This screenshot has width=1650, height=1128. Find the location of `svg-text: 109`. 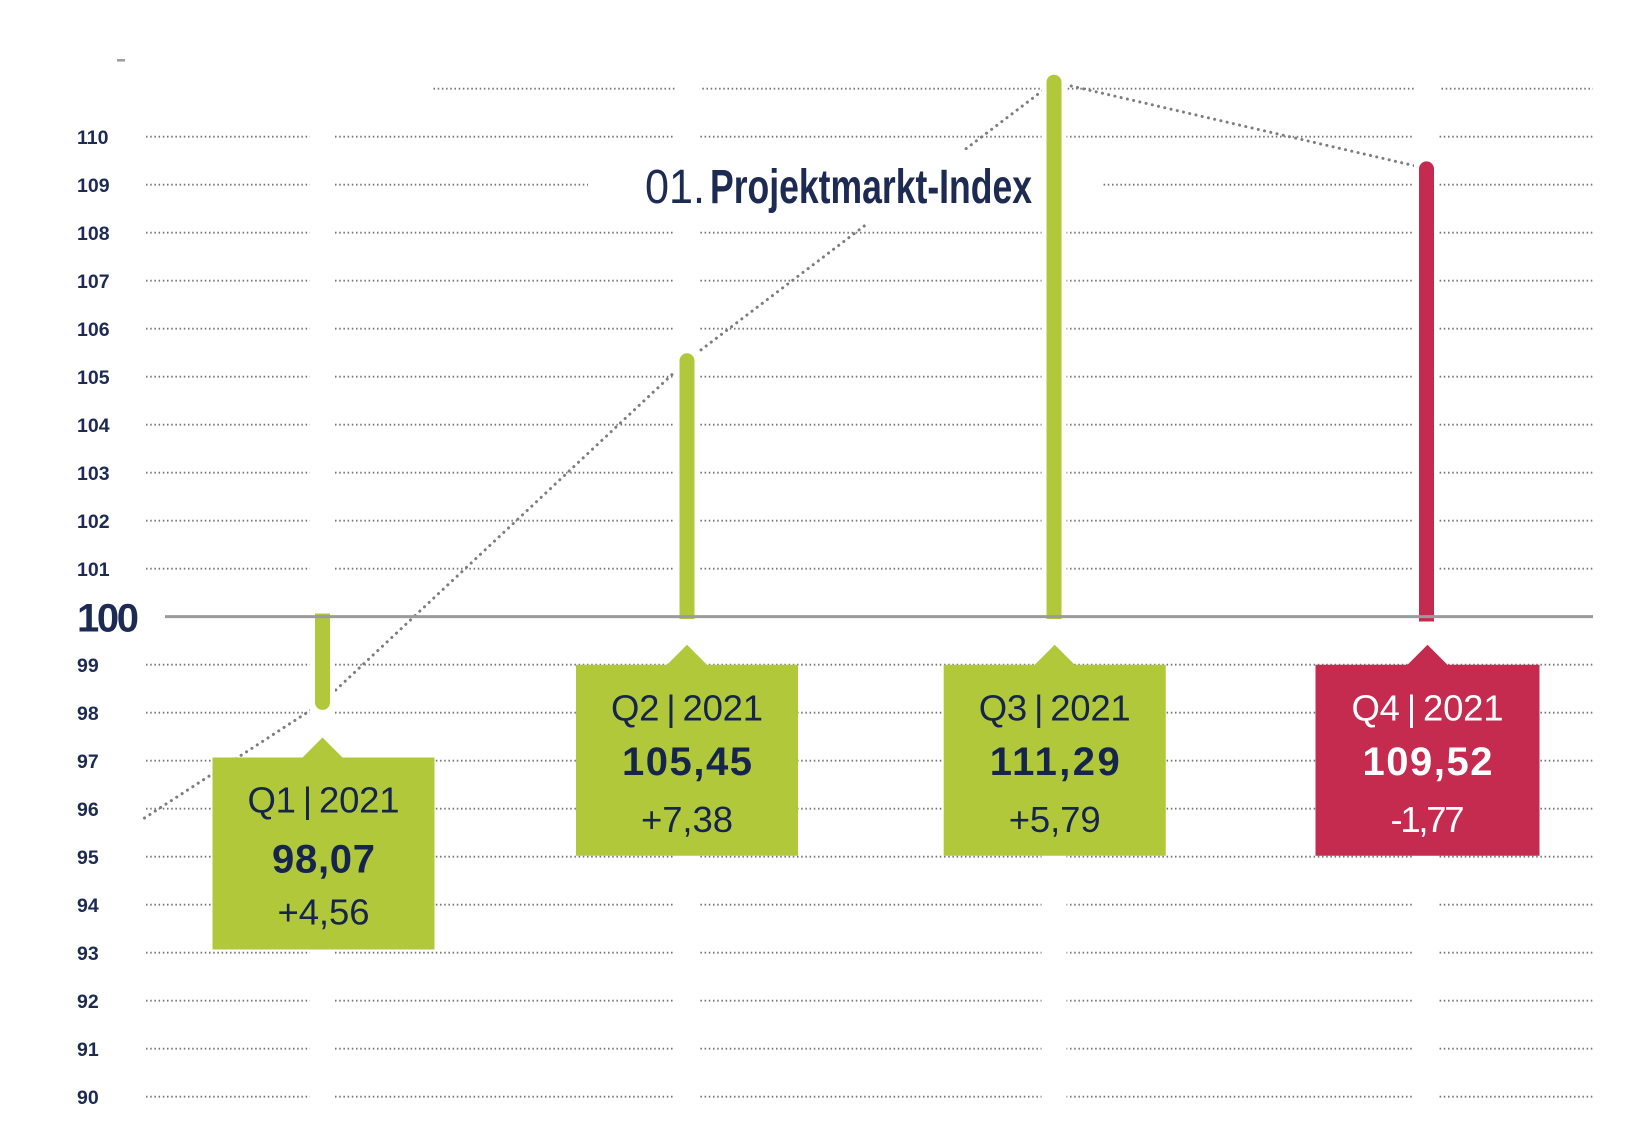

svg-text: 109 is located at coordinates (93, 186).